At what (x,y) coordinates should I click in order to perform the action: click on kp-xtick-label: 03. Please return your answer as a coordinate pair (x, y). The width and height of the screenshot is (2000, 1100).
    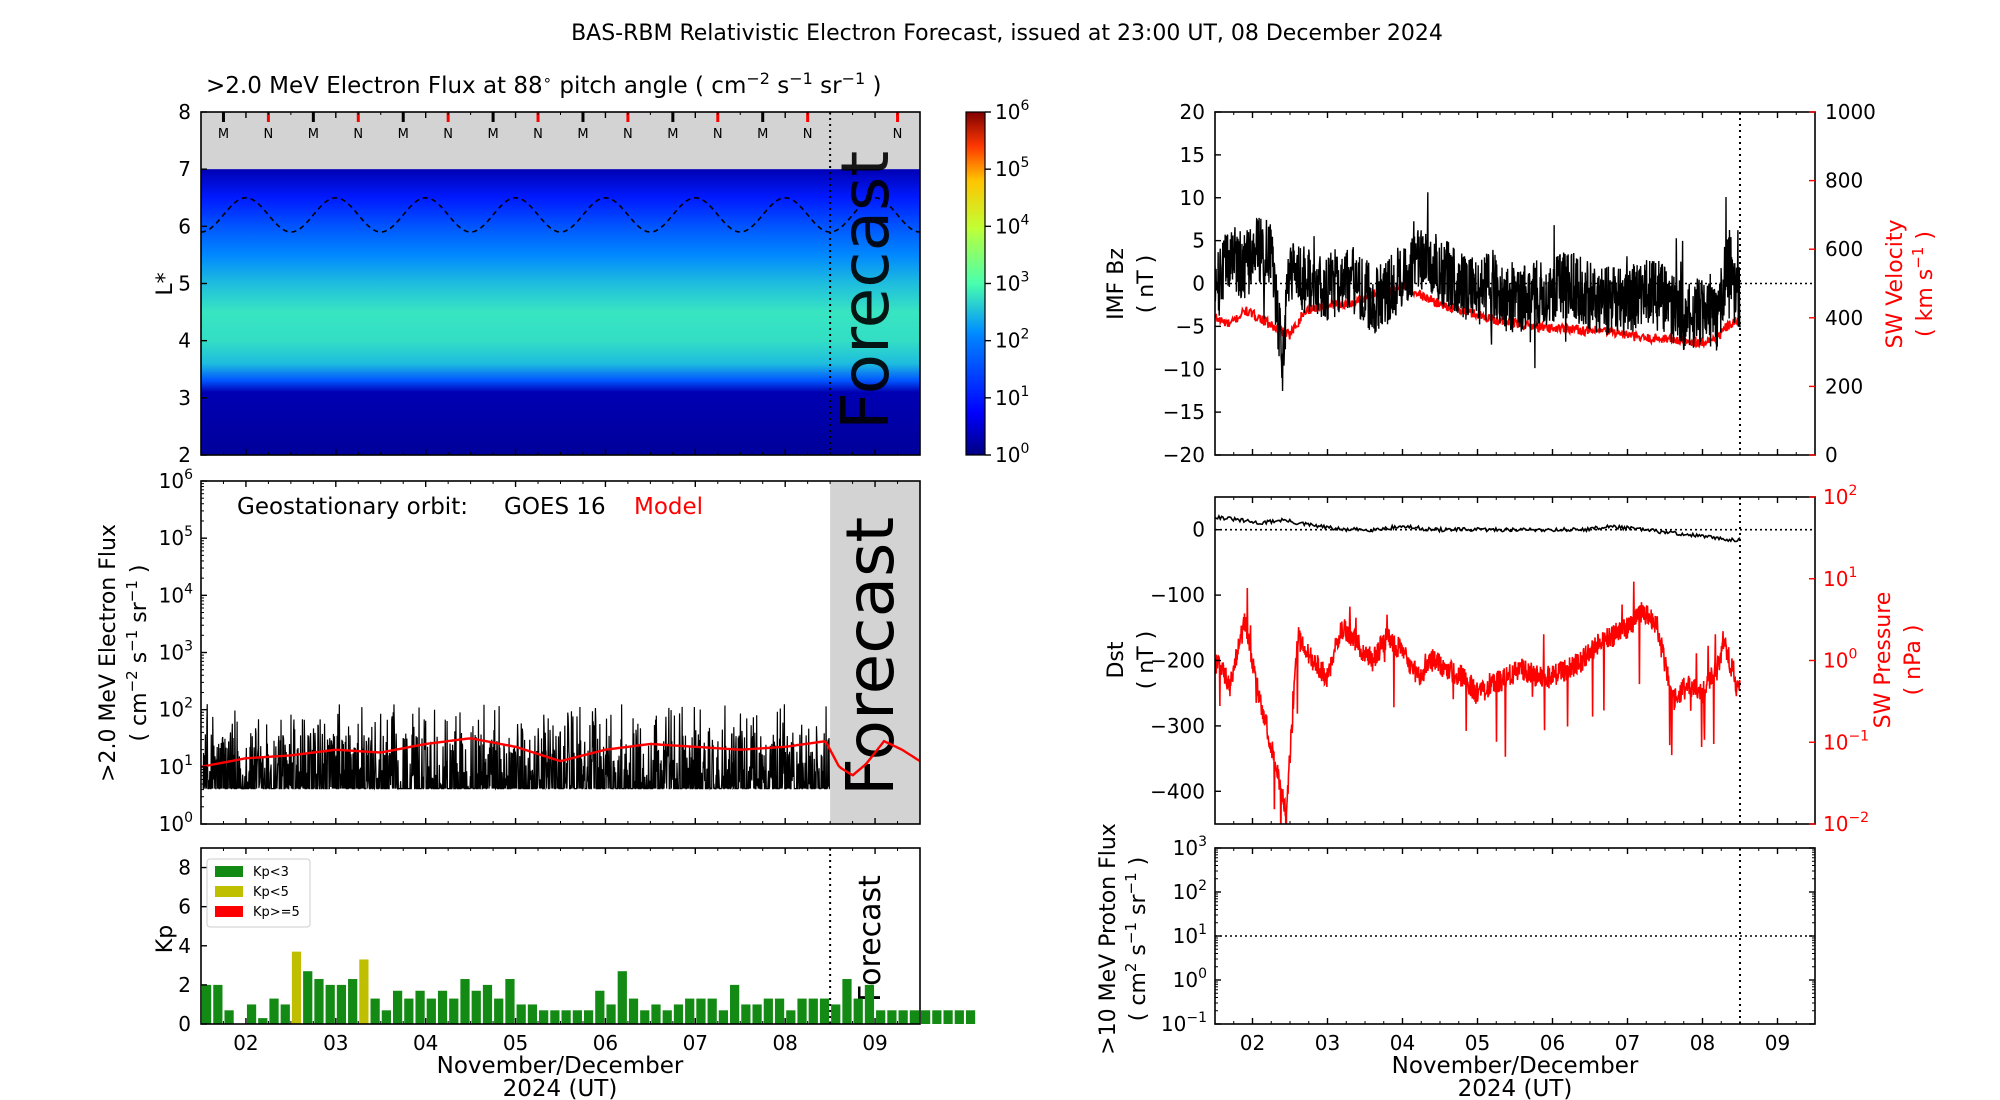
    Looking at the image, I should click on (335, 1043).